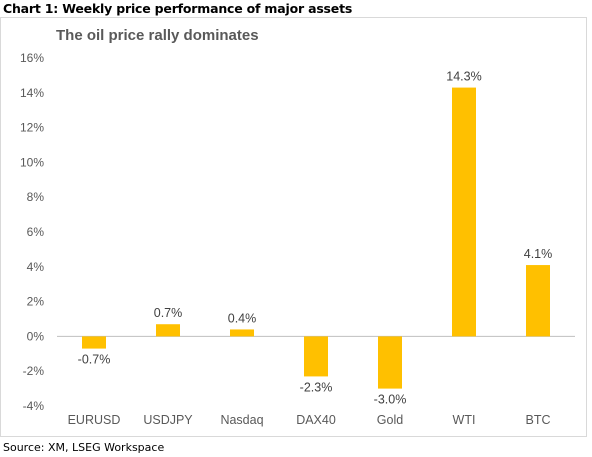 Image resolution: width=592 pixels, height=457 pixels. Describe the element at coordinates (32, 128) in the screenshot. I see `y-tick-label: 12%` at that location.